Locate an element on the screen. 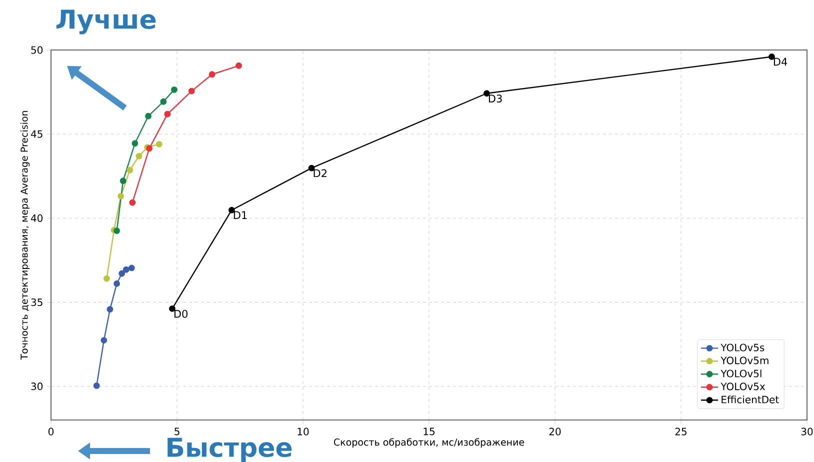 This screenshot has width=814, height=462. y-tick-label: 35 is located at coordinates (36, 302).